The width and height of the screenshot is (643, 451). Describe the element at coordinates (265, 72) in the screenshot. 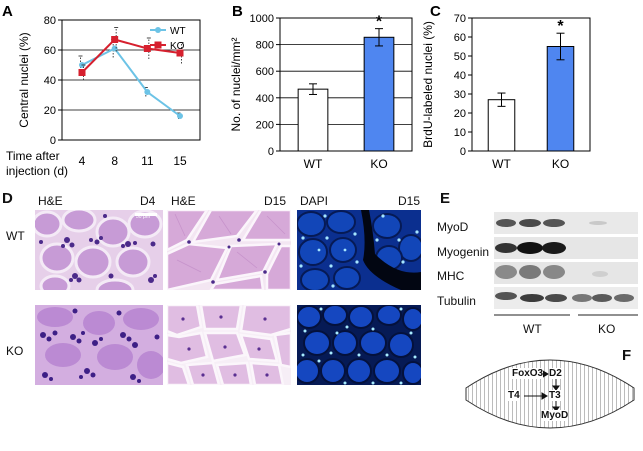

I see `ytick-label-b-600: 600` at that location.